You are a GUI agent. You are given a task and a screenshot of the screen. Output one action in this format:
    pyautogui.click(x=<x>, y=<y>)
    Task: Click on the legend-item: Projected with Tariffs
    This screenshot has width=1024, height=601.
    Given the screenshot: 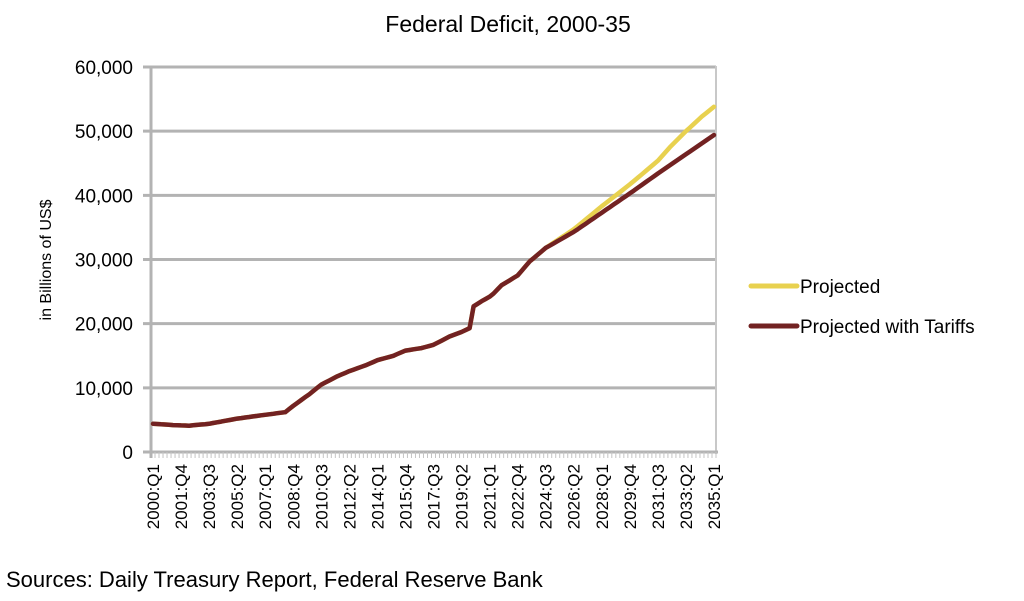 What is the action you would take?
    pyautogui.click(x=861, y=327)
    